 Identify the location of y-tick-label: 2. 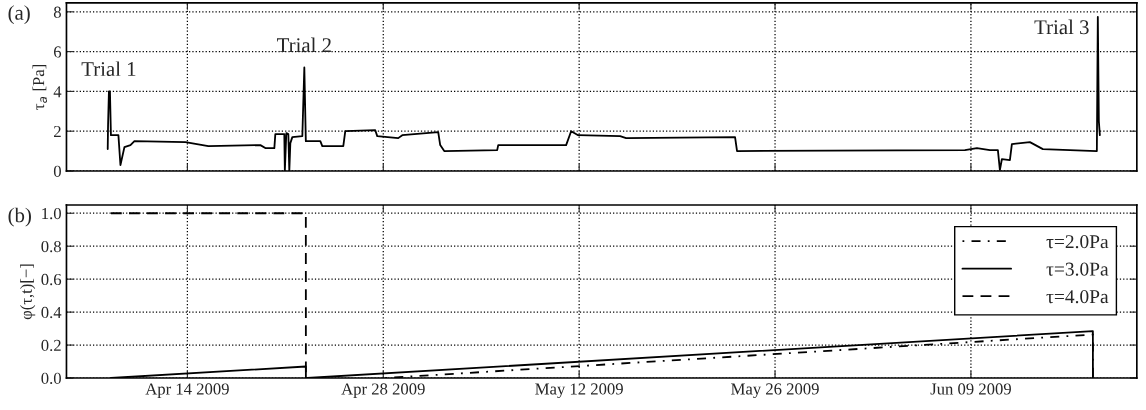
(57, 131).